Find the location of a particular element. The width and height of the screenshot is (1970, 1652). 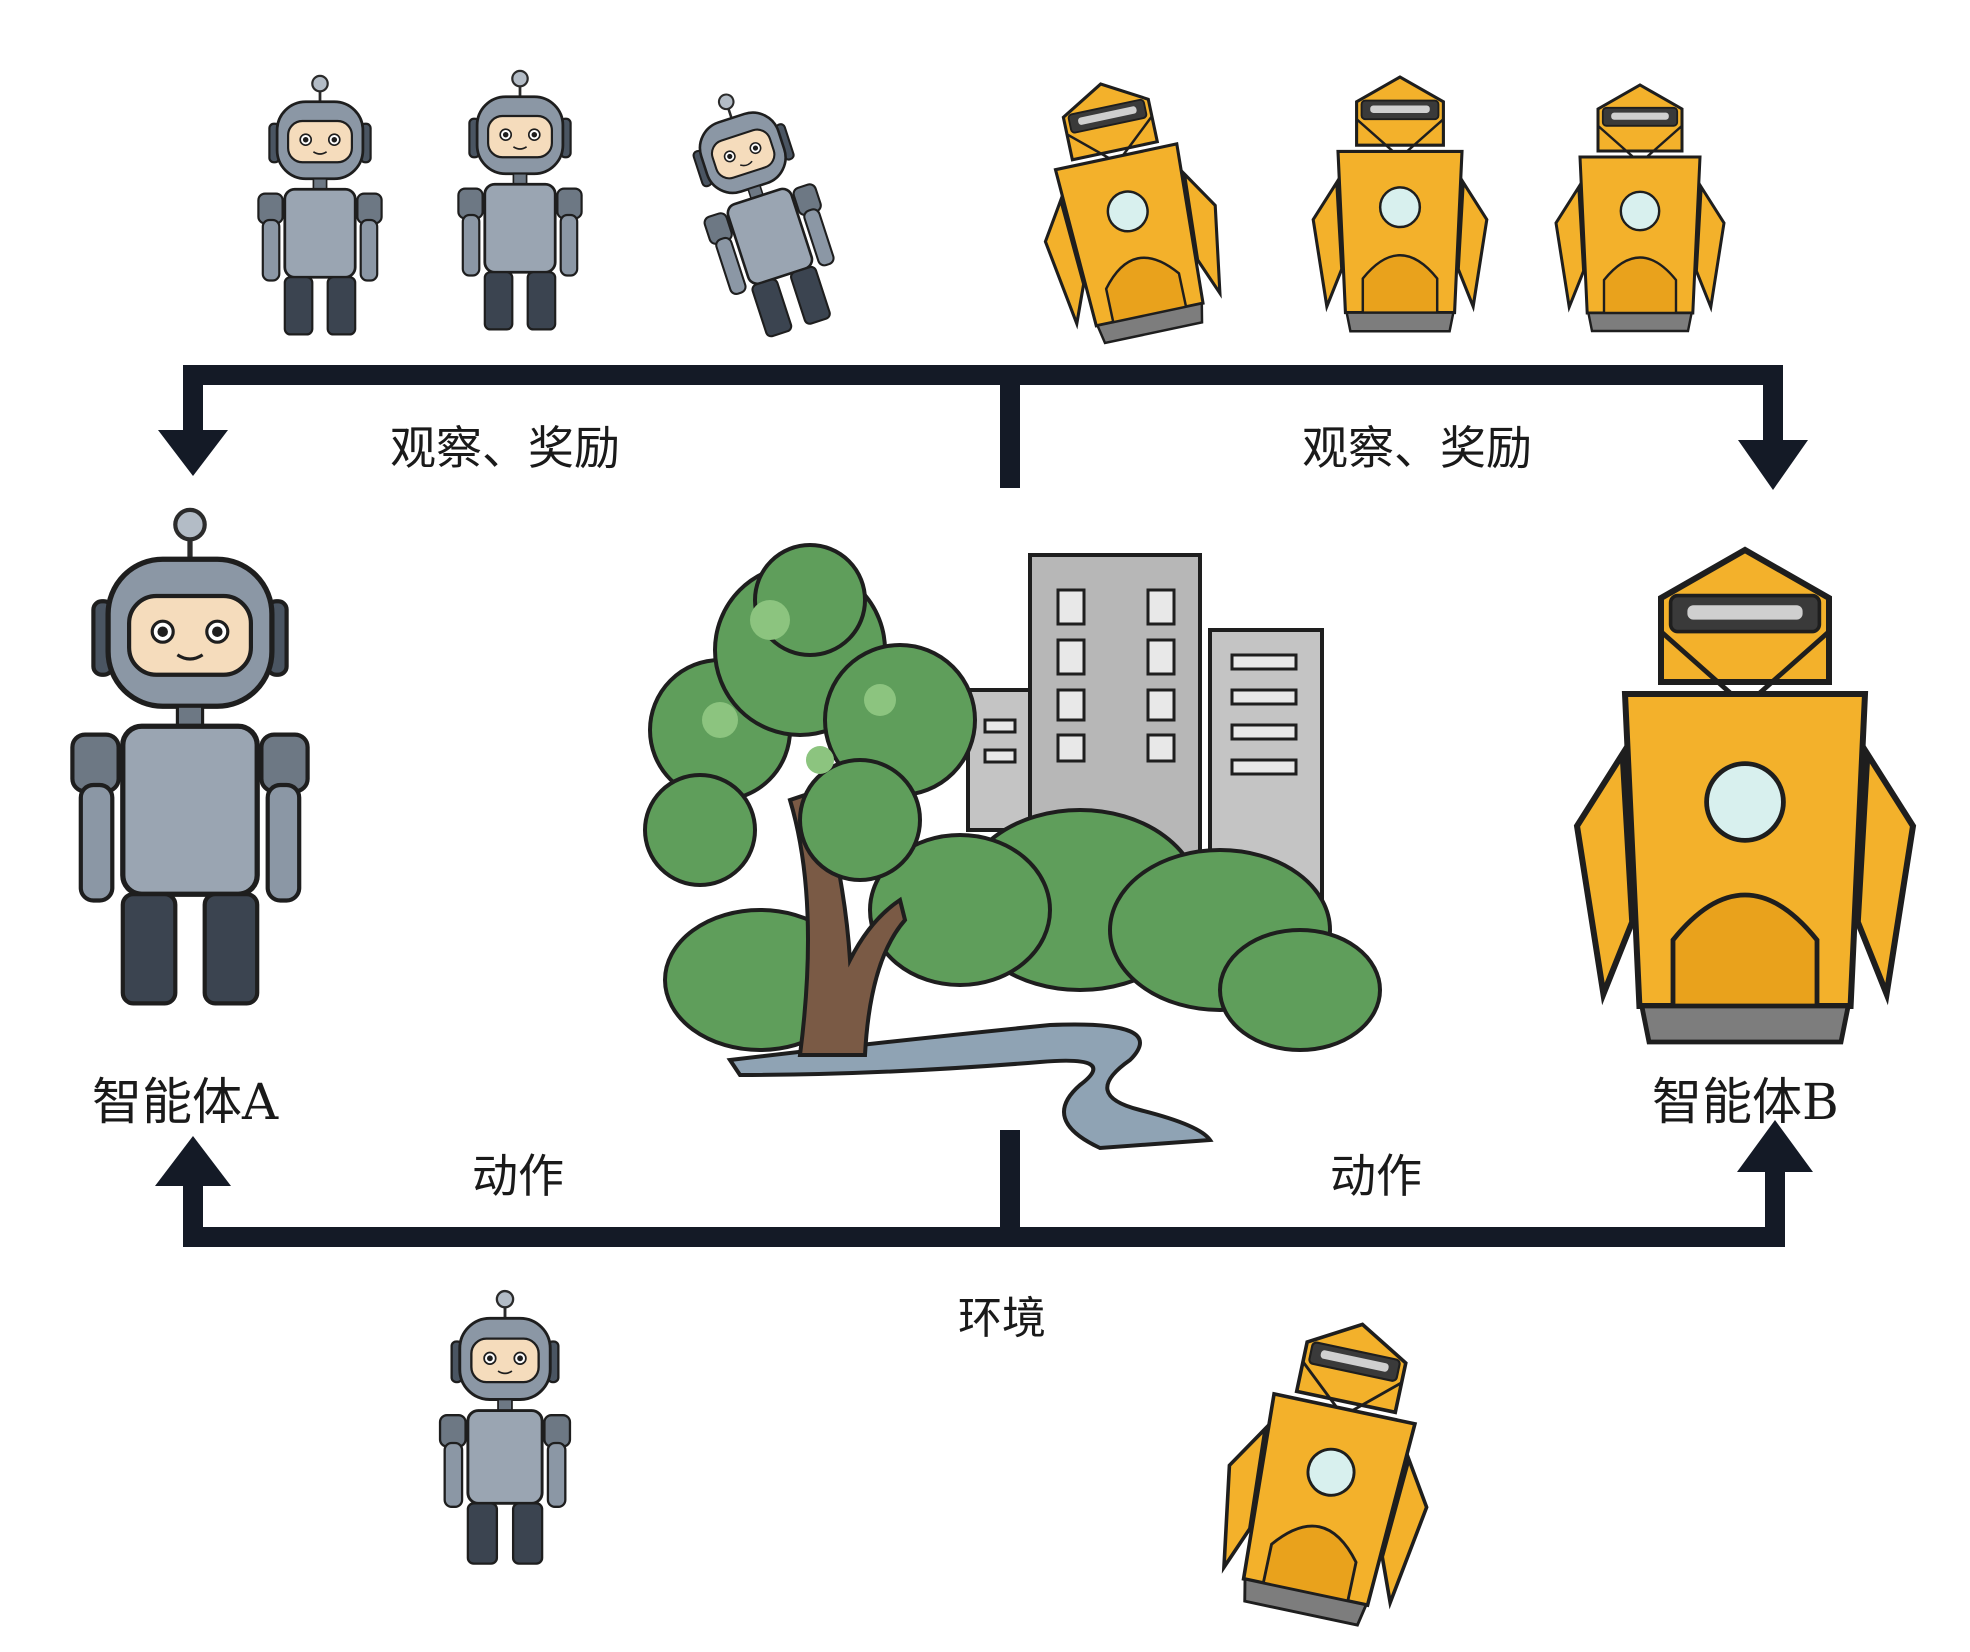

top-yellow-robots is located at coordinates (1370, 208).